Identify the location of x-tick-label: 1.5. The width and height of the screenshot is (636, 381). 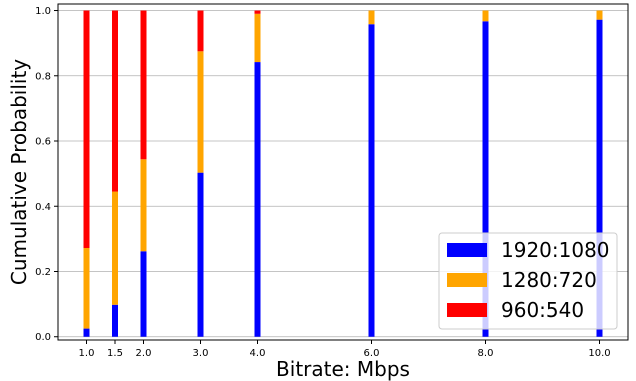
(115, 353).